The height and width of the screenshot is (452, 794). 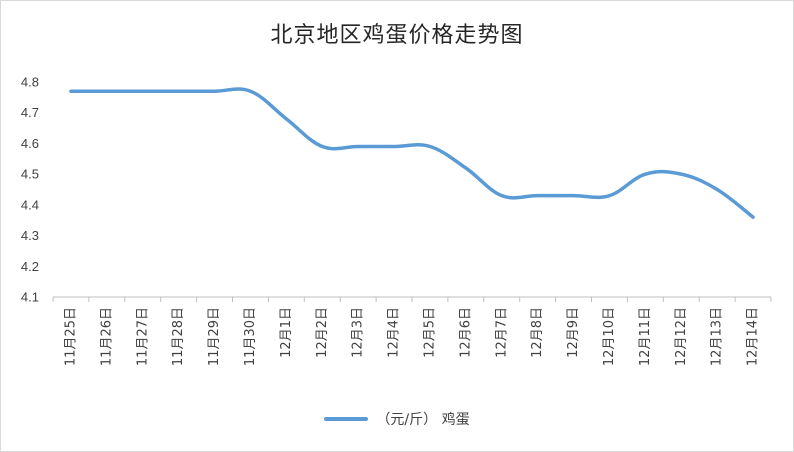 I want to click on x-tick-label: 12月10日, so click(x=609, y=336).